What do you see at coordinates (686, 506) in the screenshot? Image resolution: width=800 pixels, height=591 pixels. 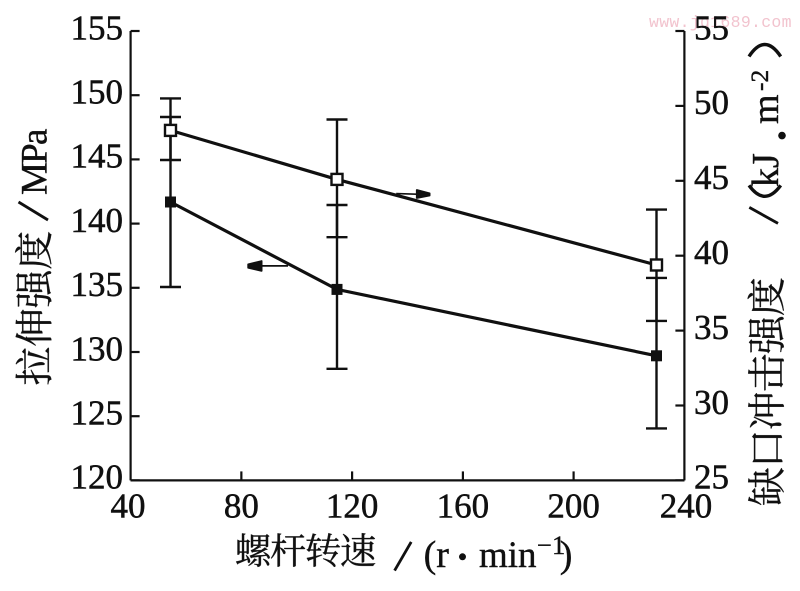 I see `svg-text: 240` at bounding box center [686, 506].